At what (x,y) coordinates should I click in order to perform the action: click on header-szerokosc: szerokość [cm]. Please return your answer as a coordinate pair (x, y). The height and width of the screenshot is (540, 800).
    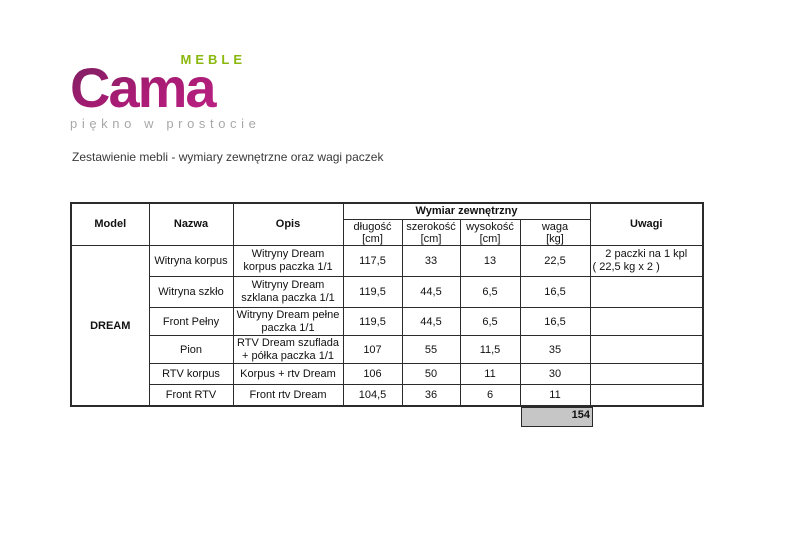
    Looking at the image, I should click on (431, 232).